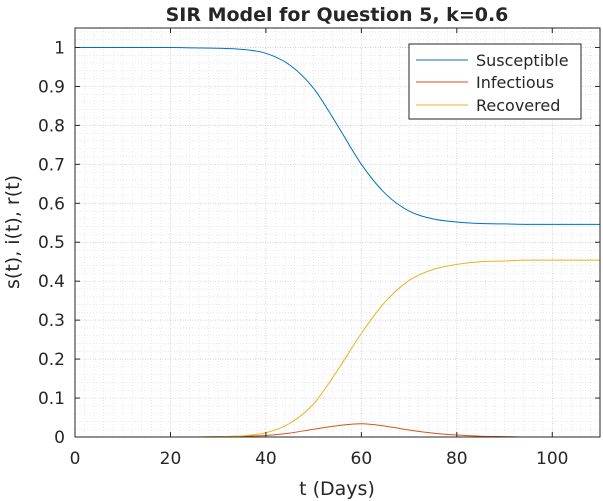  Describe the element at coordinates (319, 459) in the screenshot. I see `x-tick-labels: 0 20 40 60 80 100` at that location.